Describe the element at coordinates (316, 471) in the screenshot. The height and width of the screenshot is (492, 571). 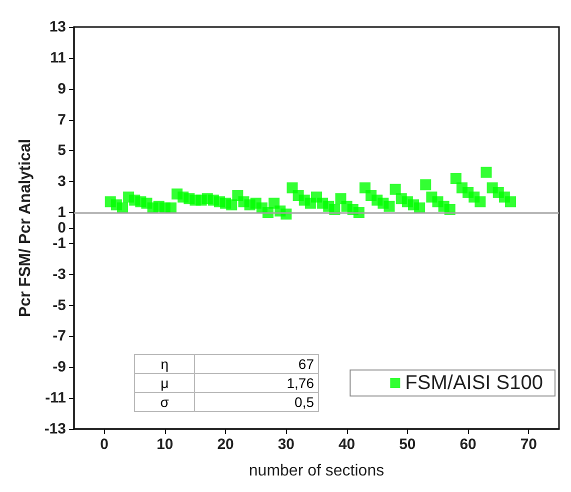
I see `x-axis-title: number of sections` at that location.